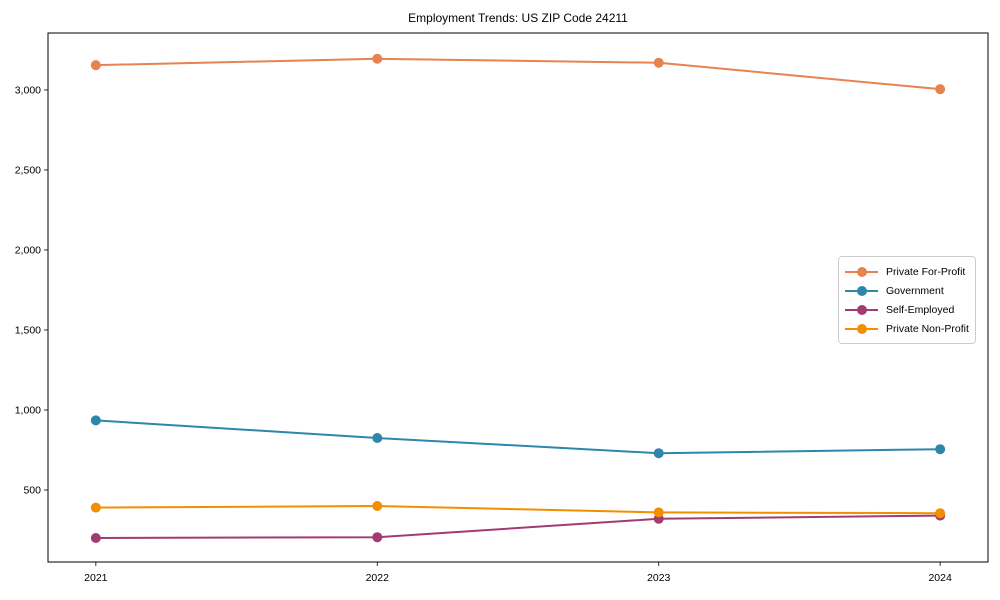  I want to click on y-tick-label: 3,000, so click(28, 90).